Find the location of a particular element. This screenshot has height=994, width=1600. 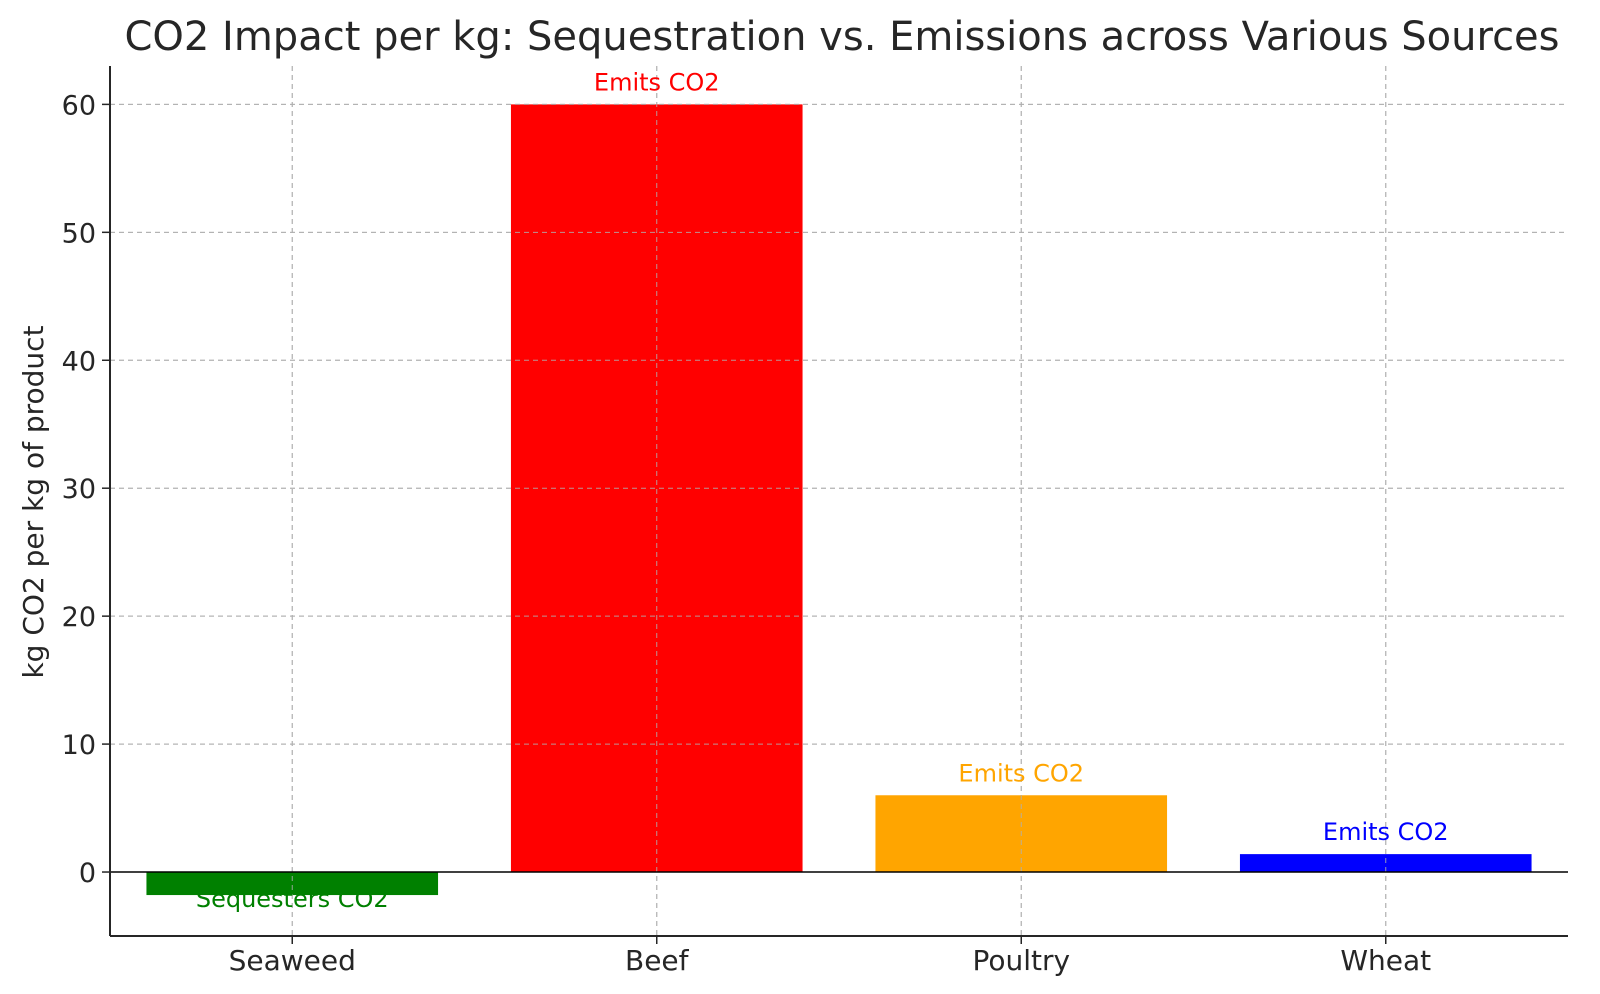

y-tick-label: 40 is located at coordinates (79, 361).